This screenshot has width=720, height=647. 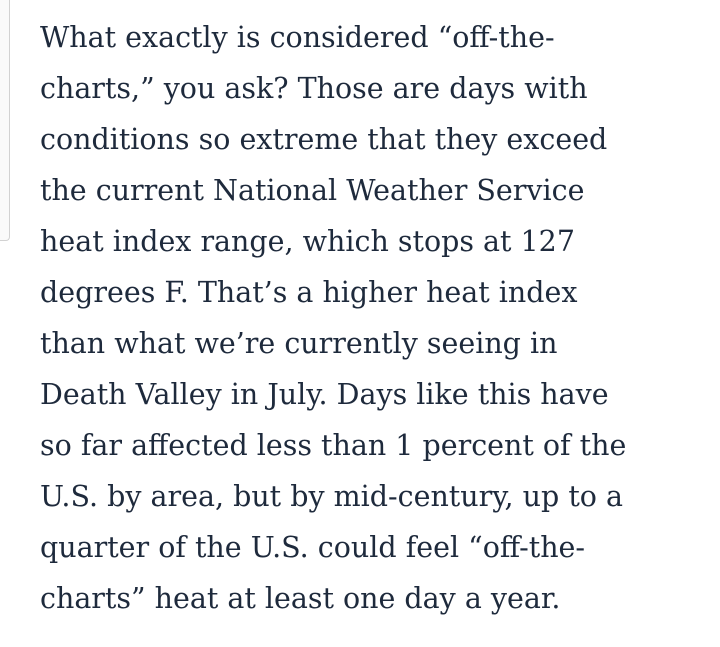 What do you see at coordinates (314, 88) in the screenshot?
I see `paragraph-line-2: charts,” you ask? Those are days with` at bounding box center [314, 88].